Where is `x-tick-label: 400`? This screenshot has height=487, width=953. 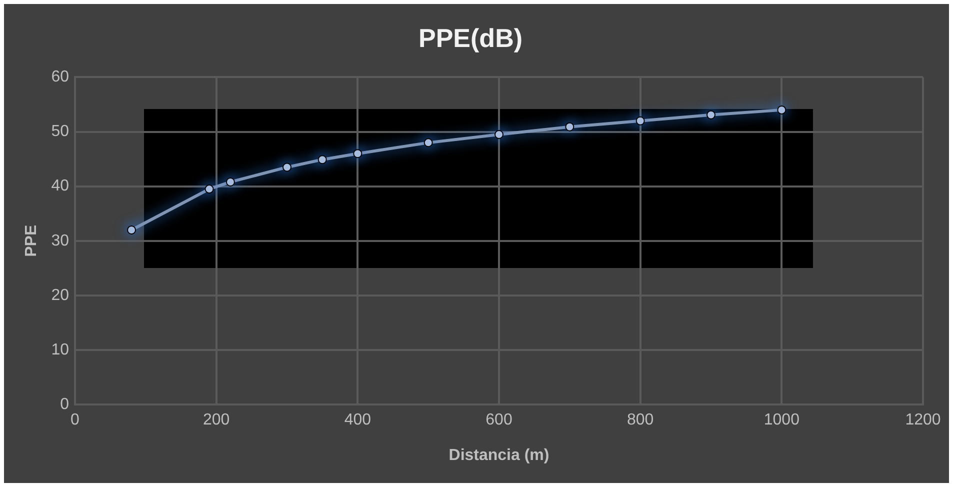 x-tick-label: 400 is located at coordinates (358, 420).